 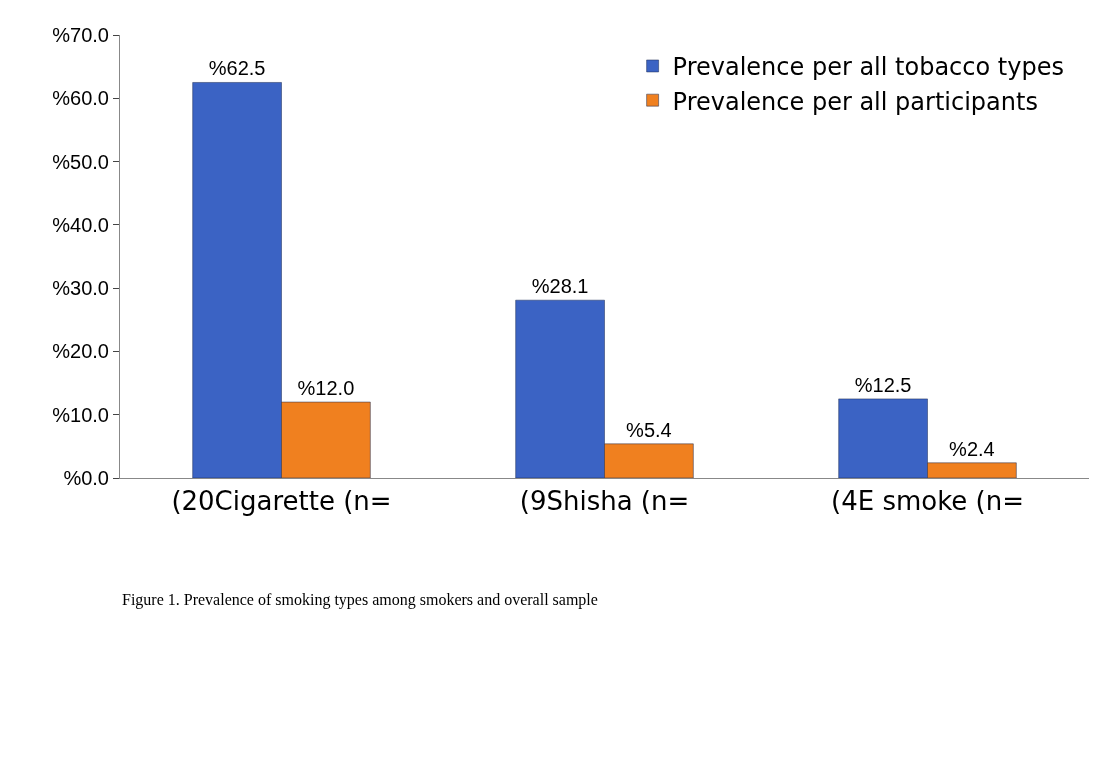 What do you see at coordinates (80, 414) in the screenshot?
I see `y-tick-label: %10.0` at bounding box center [80, 414].